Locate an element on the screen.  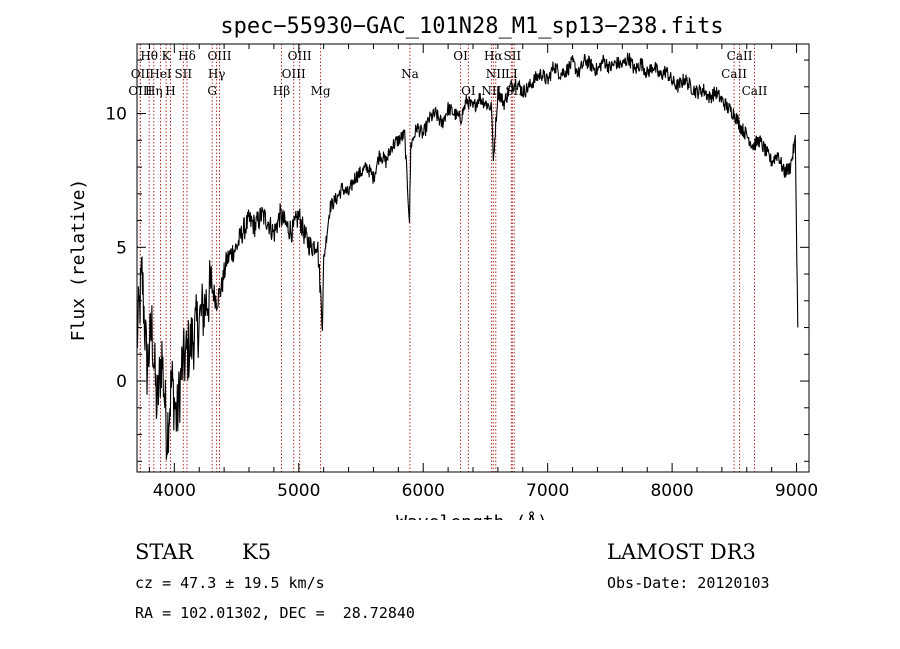
chart-title: spec−55930−GAC_101N28_M1_sp13−238.fits is located at coordinates (471, 26).